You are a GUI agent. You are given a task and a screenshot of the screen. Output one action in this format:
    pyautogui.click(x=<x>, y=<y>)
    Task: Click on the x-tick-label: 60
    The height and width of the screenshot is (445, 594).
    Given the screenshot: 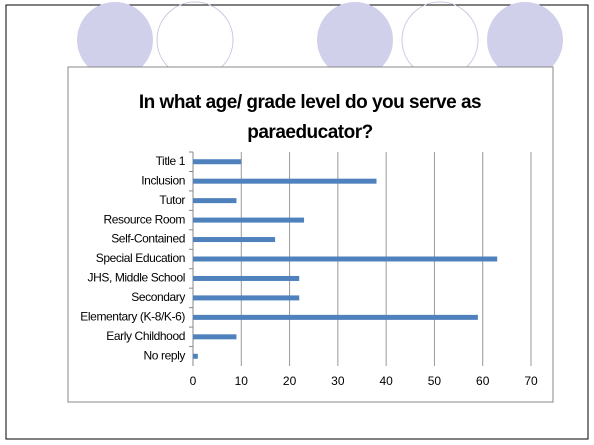 What is the action you would take?
    pyautogui.click(x=483, y=381)
    